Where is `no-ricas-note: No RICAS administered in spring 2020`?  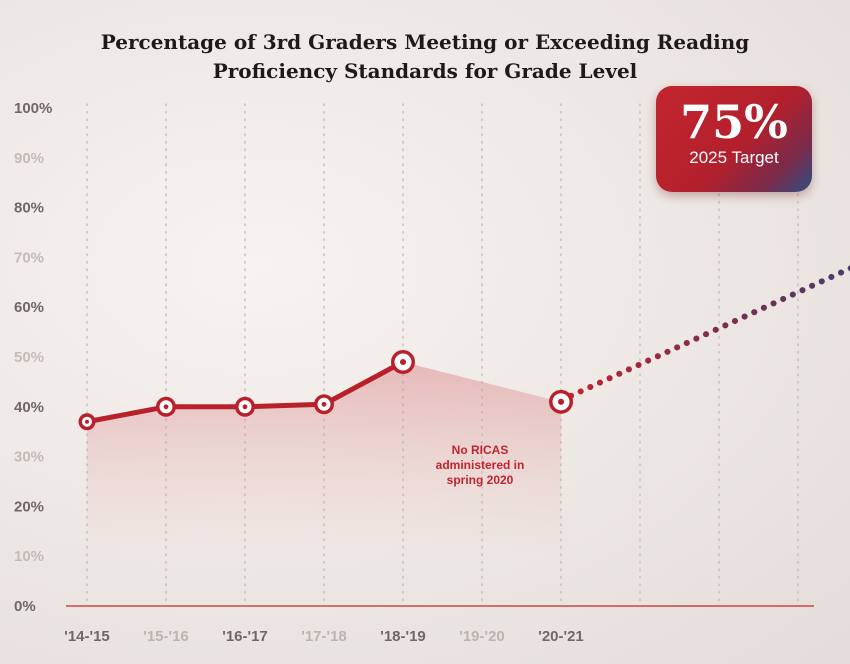
no-ricas-note: No RICAS administered in spring 2020 is located at coordinates (480, 465).